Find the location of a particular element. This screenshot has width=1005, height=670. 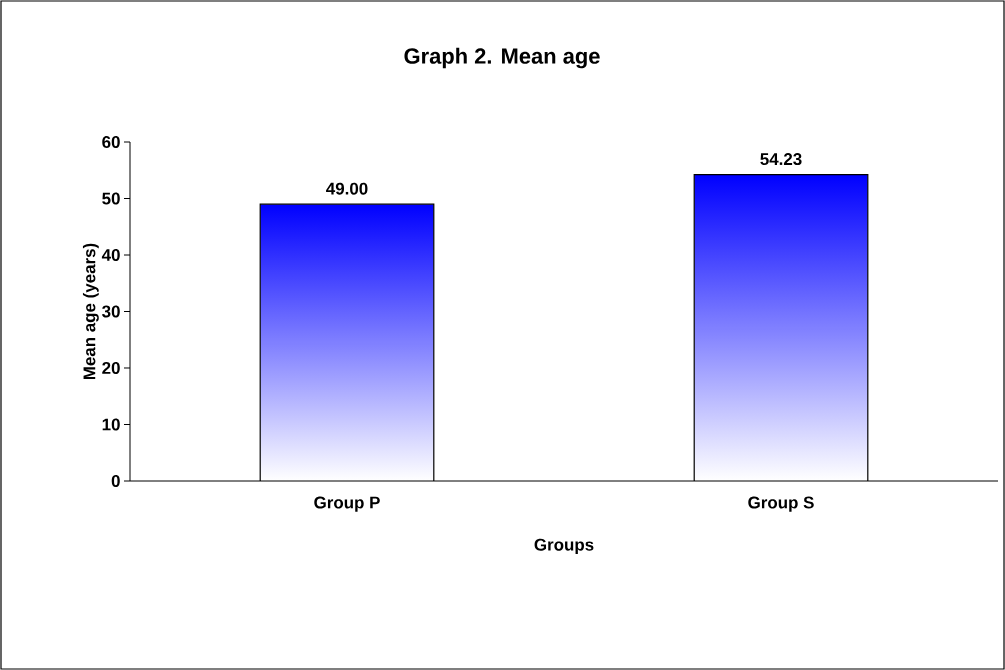

y-tick-label: 0 is located at coordinates (115, 481).